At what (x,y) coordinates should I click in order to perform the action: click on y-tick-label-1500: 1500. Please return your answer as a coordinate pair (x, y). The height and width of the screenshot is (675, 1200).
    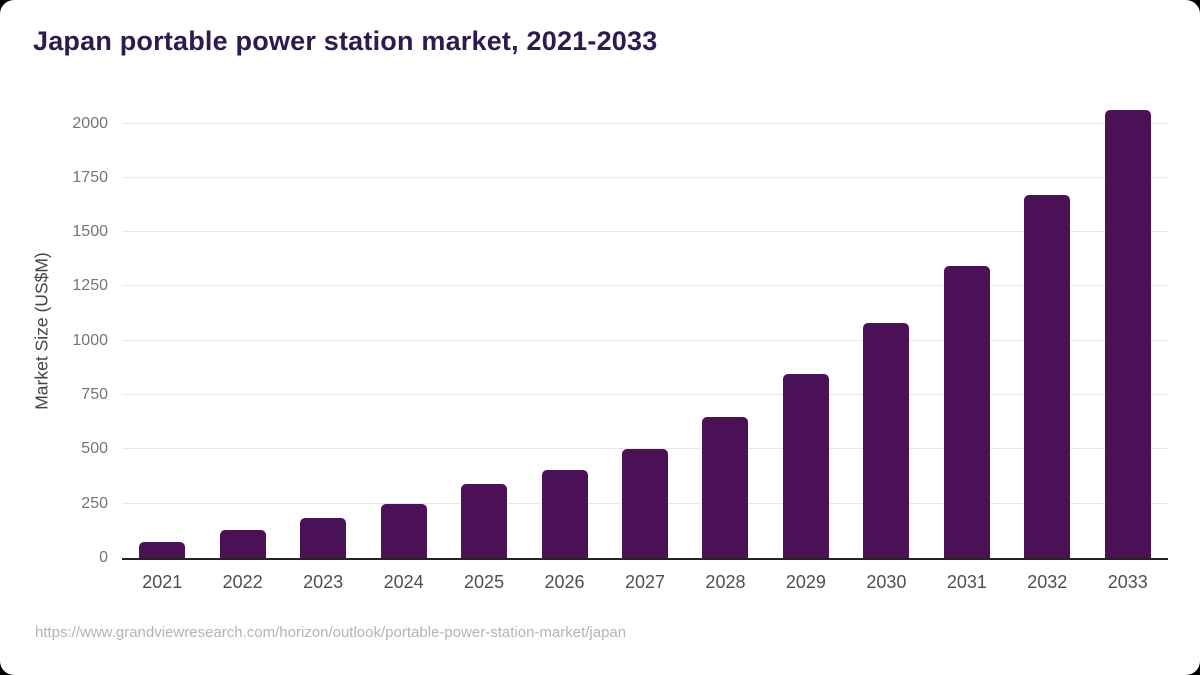
    Looking at the image, I should click on (90, 232).